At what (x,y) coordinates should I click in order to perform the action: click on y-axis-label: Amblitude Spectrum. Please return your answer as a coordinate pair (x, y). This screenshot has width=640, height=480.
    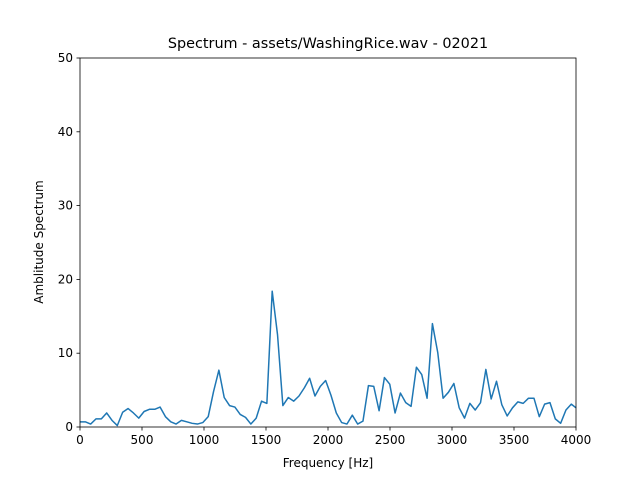
    Looking at the image, I should click on (39, 241).